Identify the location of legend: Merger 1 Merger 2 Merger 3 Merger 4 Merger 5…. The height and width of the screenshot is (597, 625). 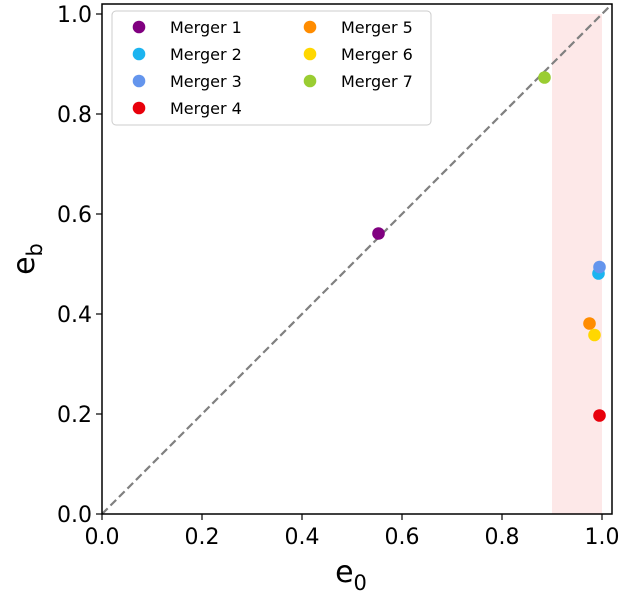
(271, 68).